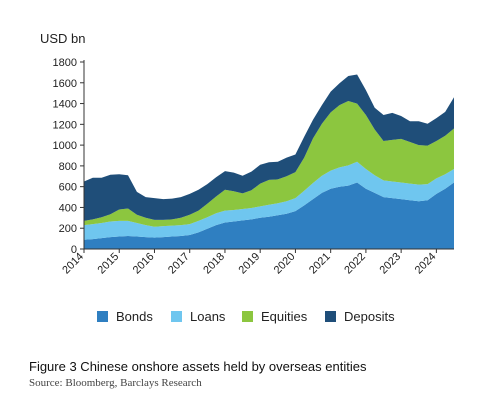 The width and height of the screenshot is (490, 408). I want to click on legend-item-deposits: Deposits, so click(360, 316).